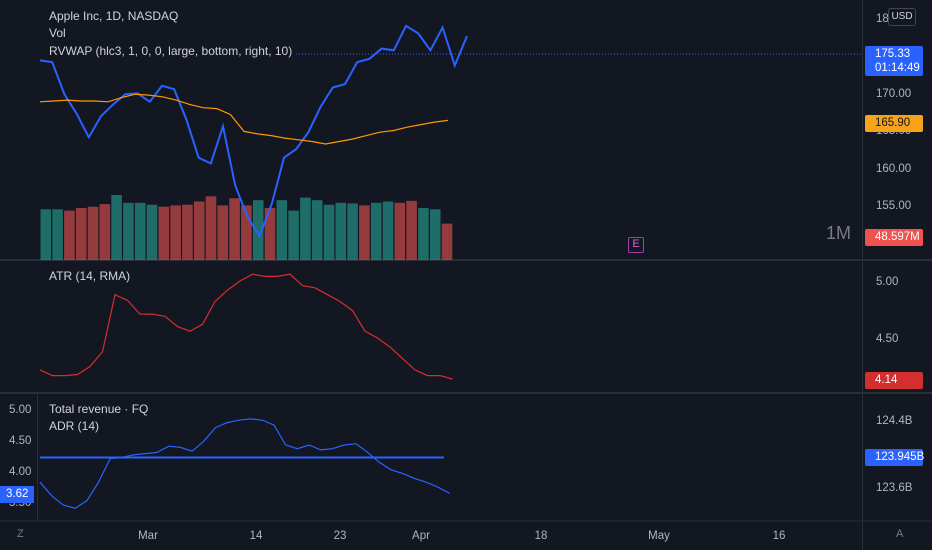 This screenshot has height=550, width=932. Describe the element at coordinates (99, 409) in the screenshot. I see `legend-revenue: Total revenue · FQ` at that location.